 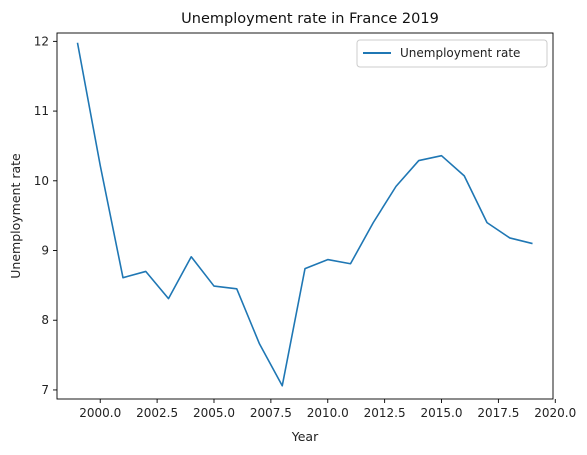 What do you see at coordinates (15, 216) in the screenshot?
I see `y-axis-title: Unemployment rate` at bounding box center [15, 216].